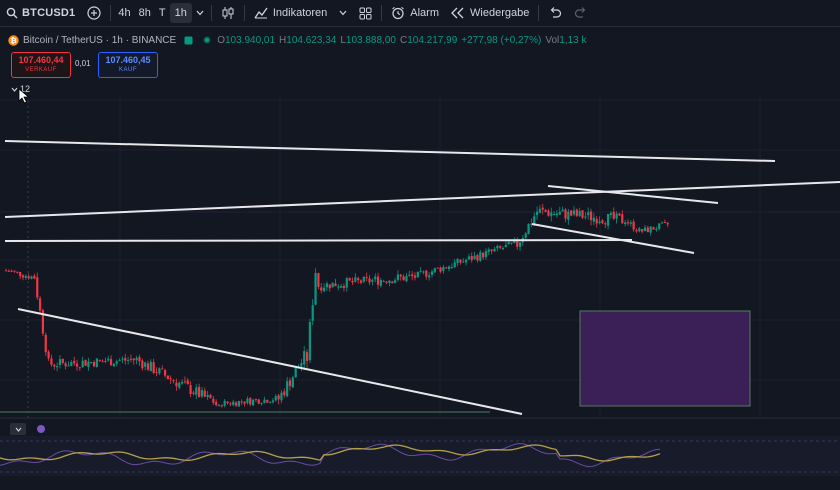  I want to click on templates-button, so click(365, 13).